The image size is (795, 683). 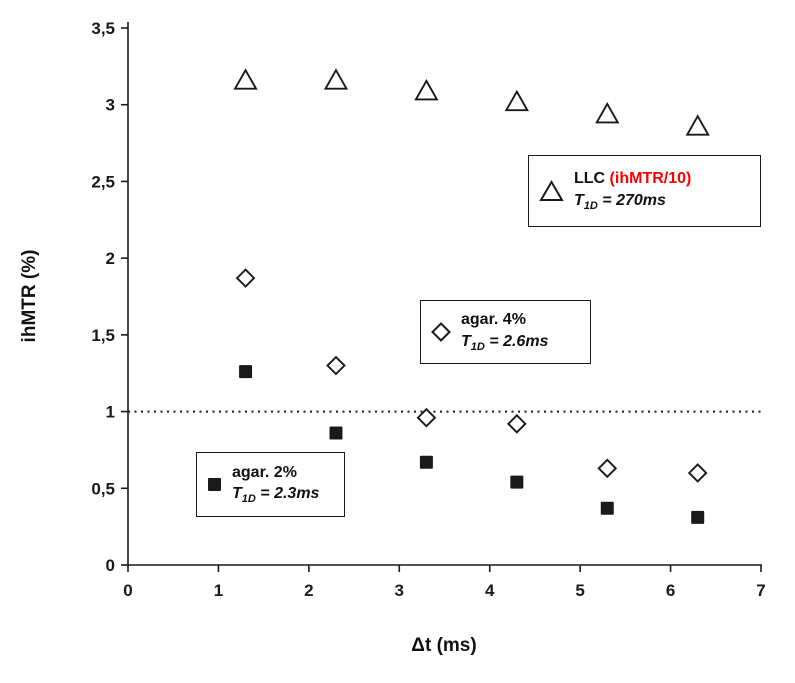 What do you see at coordinates (399, 590) in the screenshot?
I see `x-tick-label: 3` at bounding box center [399, 590].